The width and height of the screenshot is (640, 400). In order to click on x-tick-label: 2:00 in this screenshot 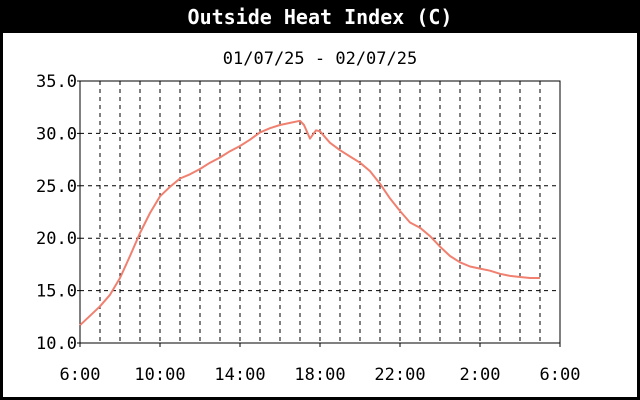, I will do `click(480, 375)`.